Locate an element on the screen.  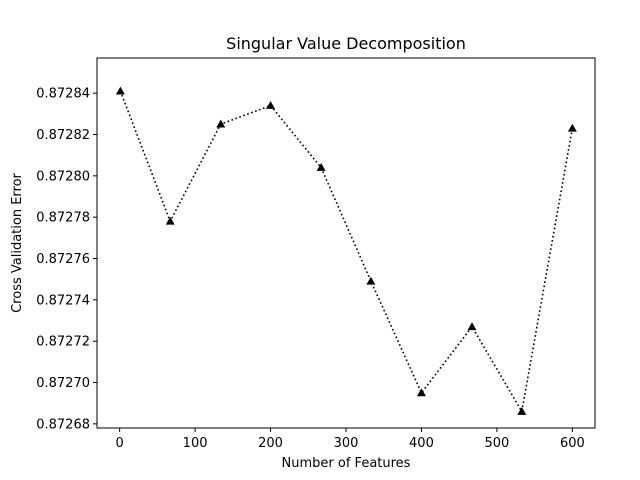
y-tick-label: 0.87282 is located at coordinates (63, 135).